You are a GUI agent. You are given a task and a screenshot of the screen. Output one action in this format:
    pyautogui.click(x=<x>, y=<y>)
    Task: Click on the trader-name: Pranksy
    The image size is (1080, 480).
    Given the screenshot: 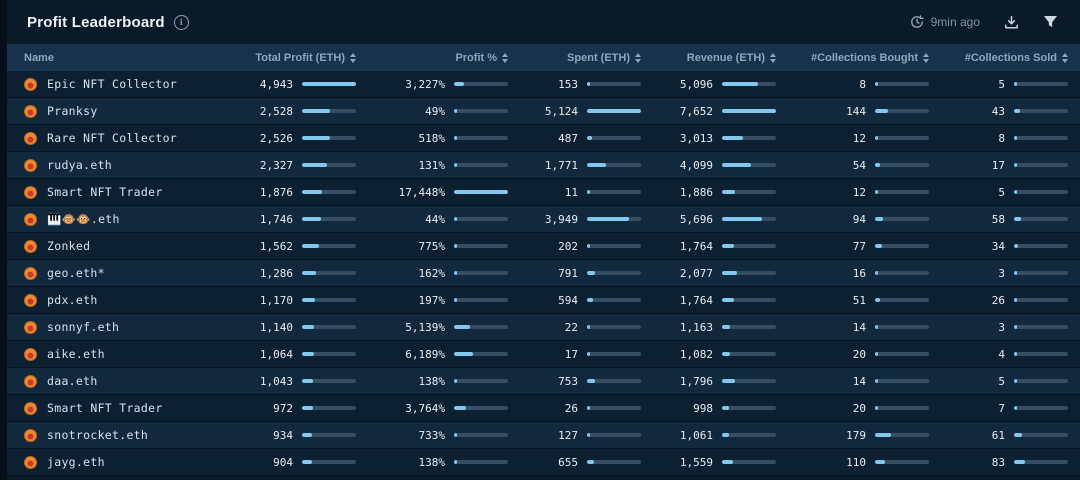 What is the action you would take?
    pyautogui.click(x=72, y=111)
    